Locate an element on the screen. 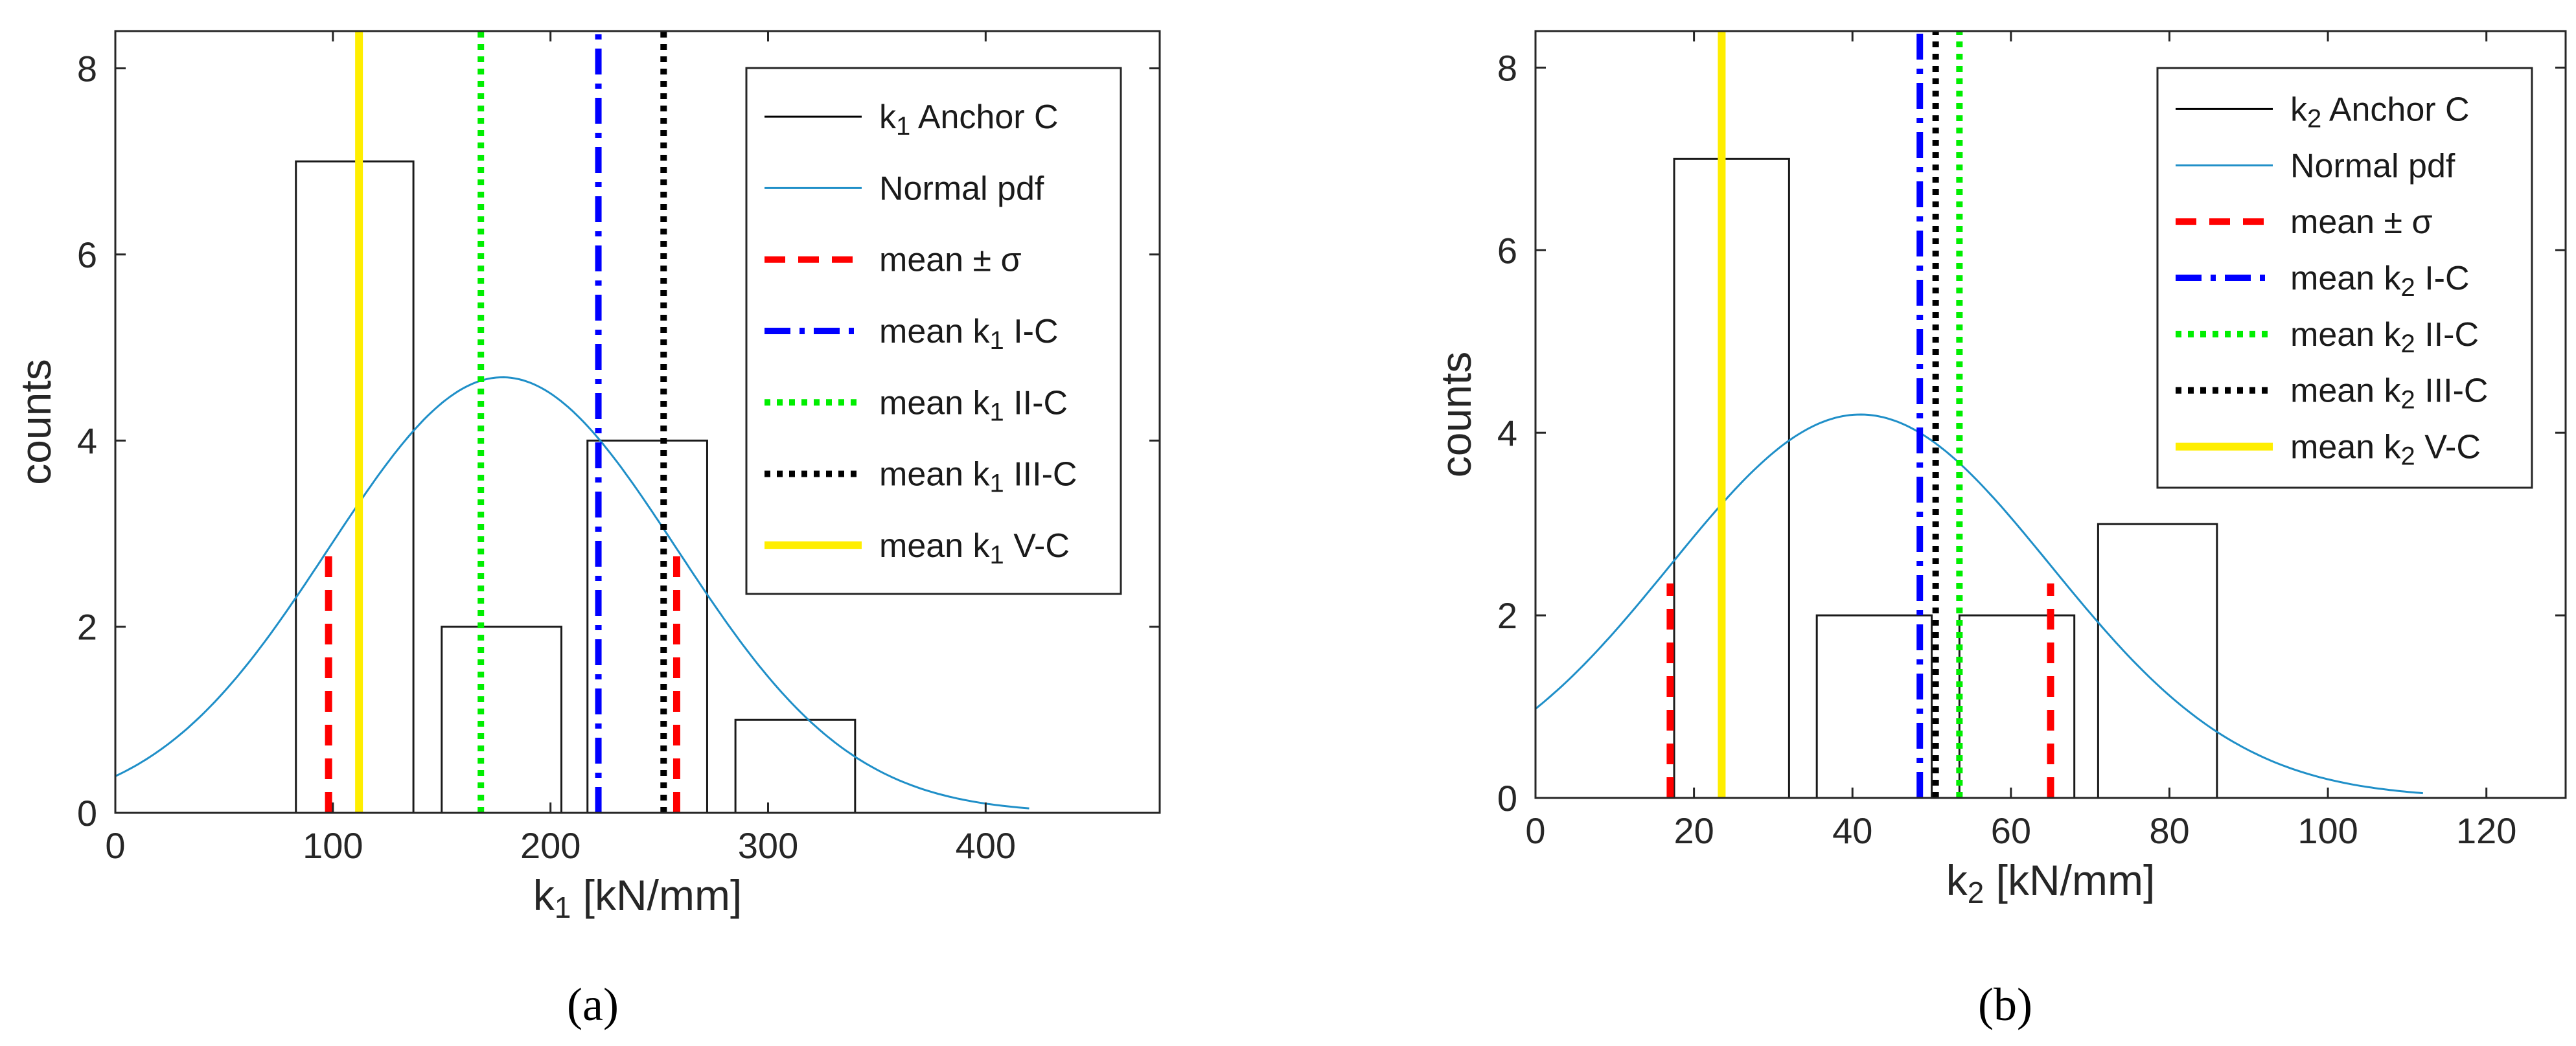 The width and height of the screenshot is (2576, 1046). x-tick-label: 40 is located at coordinates (1852, 830).